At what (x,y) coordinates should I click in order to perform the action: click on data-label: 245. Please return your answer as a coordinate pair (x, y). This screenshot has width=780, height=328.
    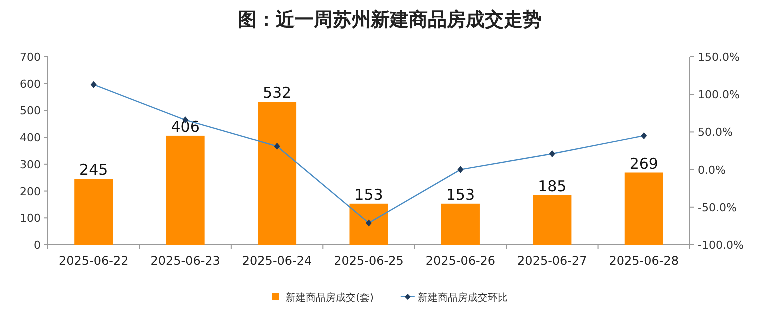
    Looking at the image, I should click on (94, 170).